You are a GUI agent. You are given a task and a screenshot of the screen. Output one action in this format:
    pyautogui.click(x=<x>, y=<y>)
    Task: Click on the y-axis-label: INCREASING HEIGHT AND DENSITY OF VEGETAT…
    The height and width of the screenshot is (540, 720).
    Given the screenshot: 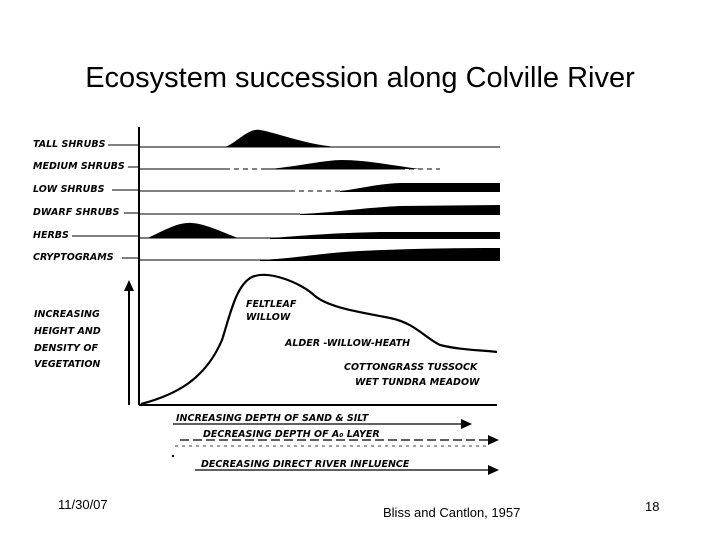 What is the action you would take?
    pyautogui.click(x=67, y=339)
    